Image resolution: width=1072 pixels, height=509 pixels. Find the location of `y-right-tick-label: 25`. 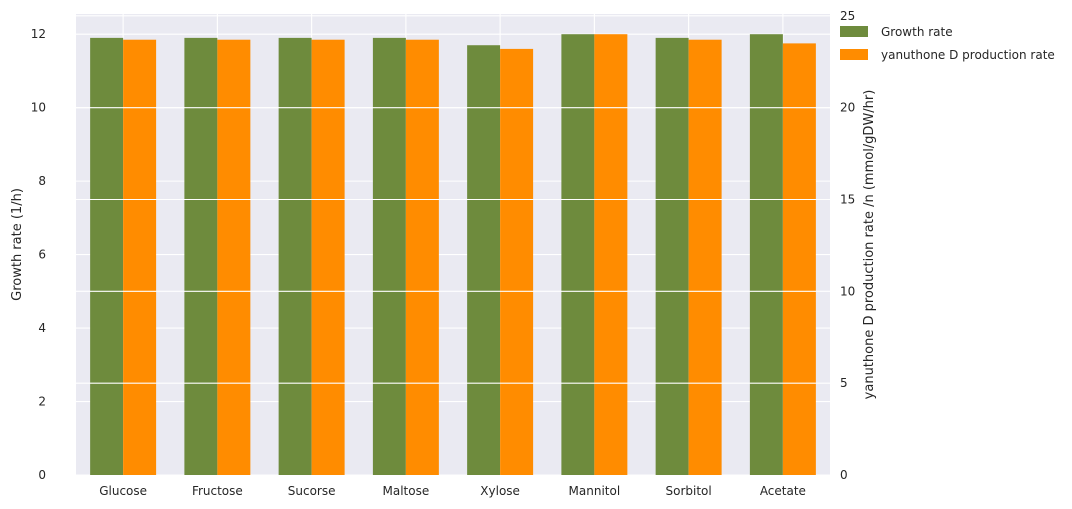

y-right-tick-label: 25 is located at coordinates (847, 16).